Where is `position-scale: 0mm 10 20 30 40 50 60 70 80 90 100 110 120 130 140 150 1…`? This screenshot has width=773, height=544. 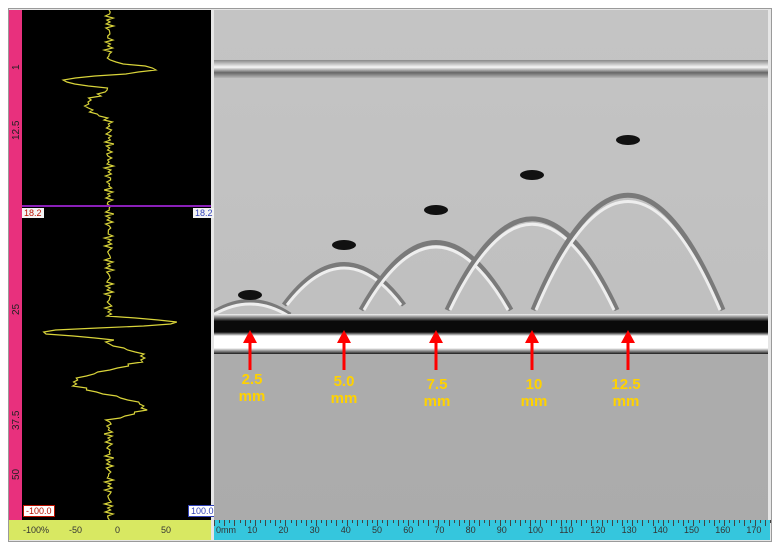 position-scale: 0mm 10 20 30 40 50 60 70 80 90 100 110 120 130 140 150 1… is located at coordinates (492, 530).